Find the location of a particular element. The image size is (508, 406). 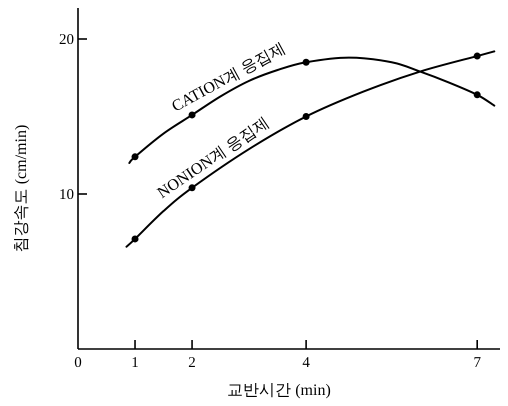

x-tick-label: 1 is located at coordinates (135, 363).